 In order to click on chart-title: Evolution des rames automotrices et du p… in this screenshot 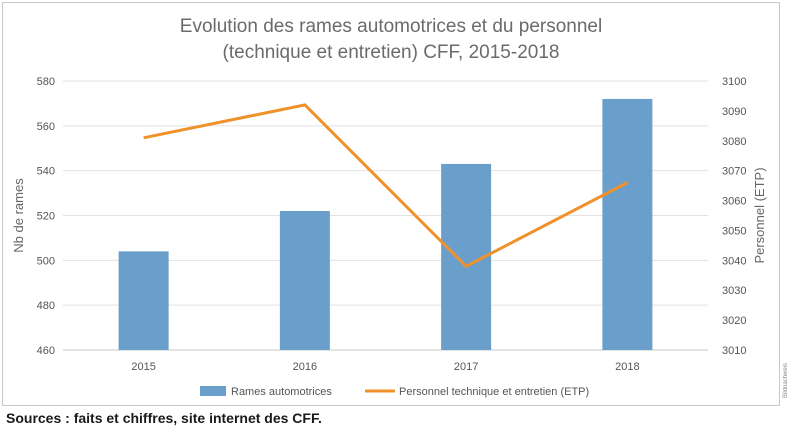, I will do `click(391, 39)`.